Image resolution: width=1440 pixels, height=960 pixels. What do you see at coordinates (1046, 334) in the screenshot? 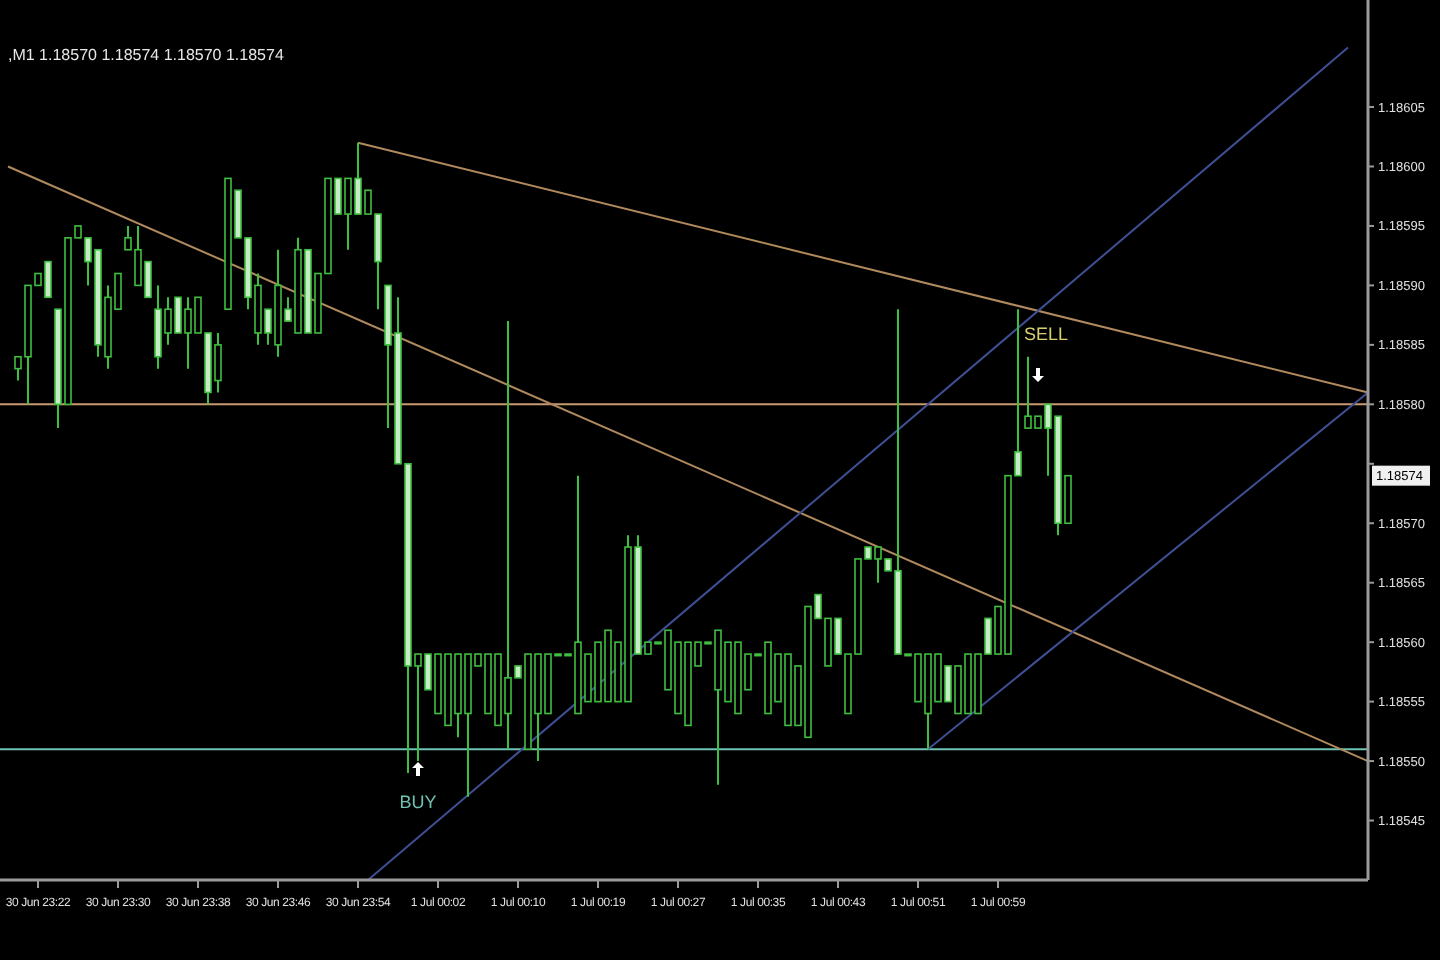
I see `annotation: SELL` at bounding box center [1046, 334].